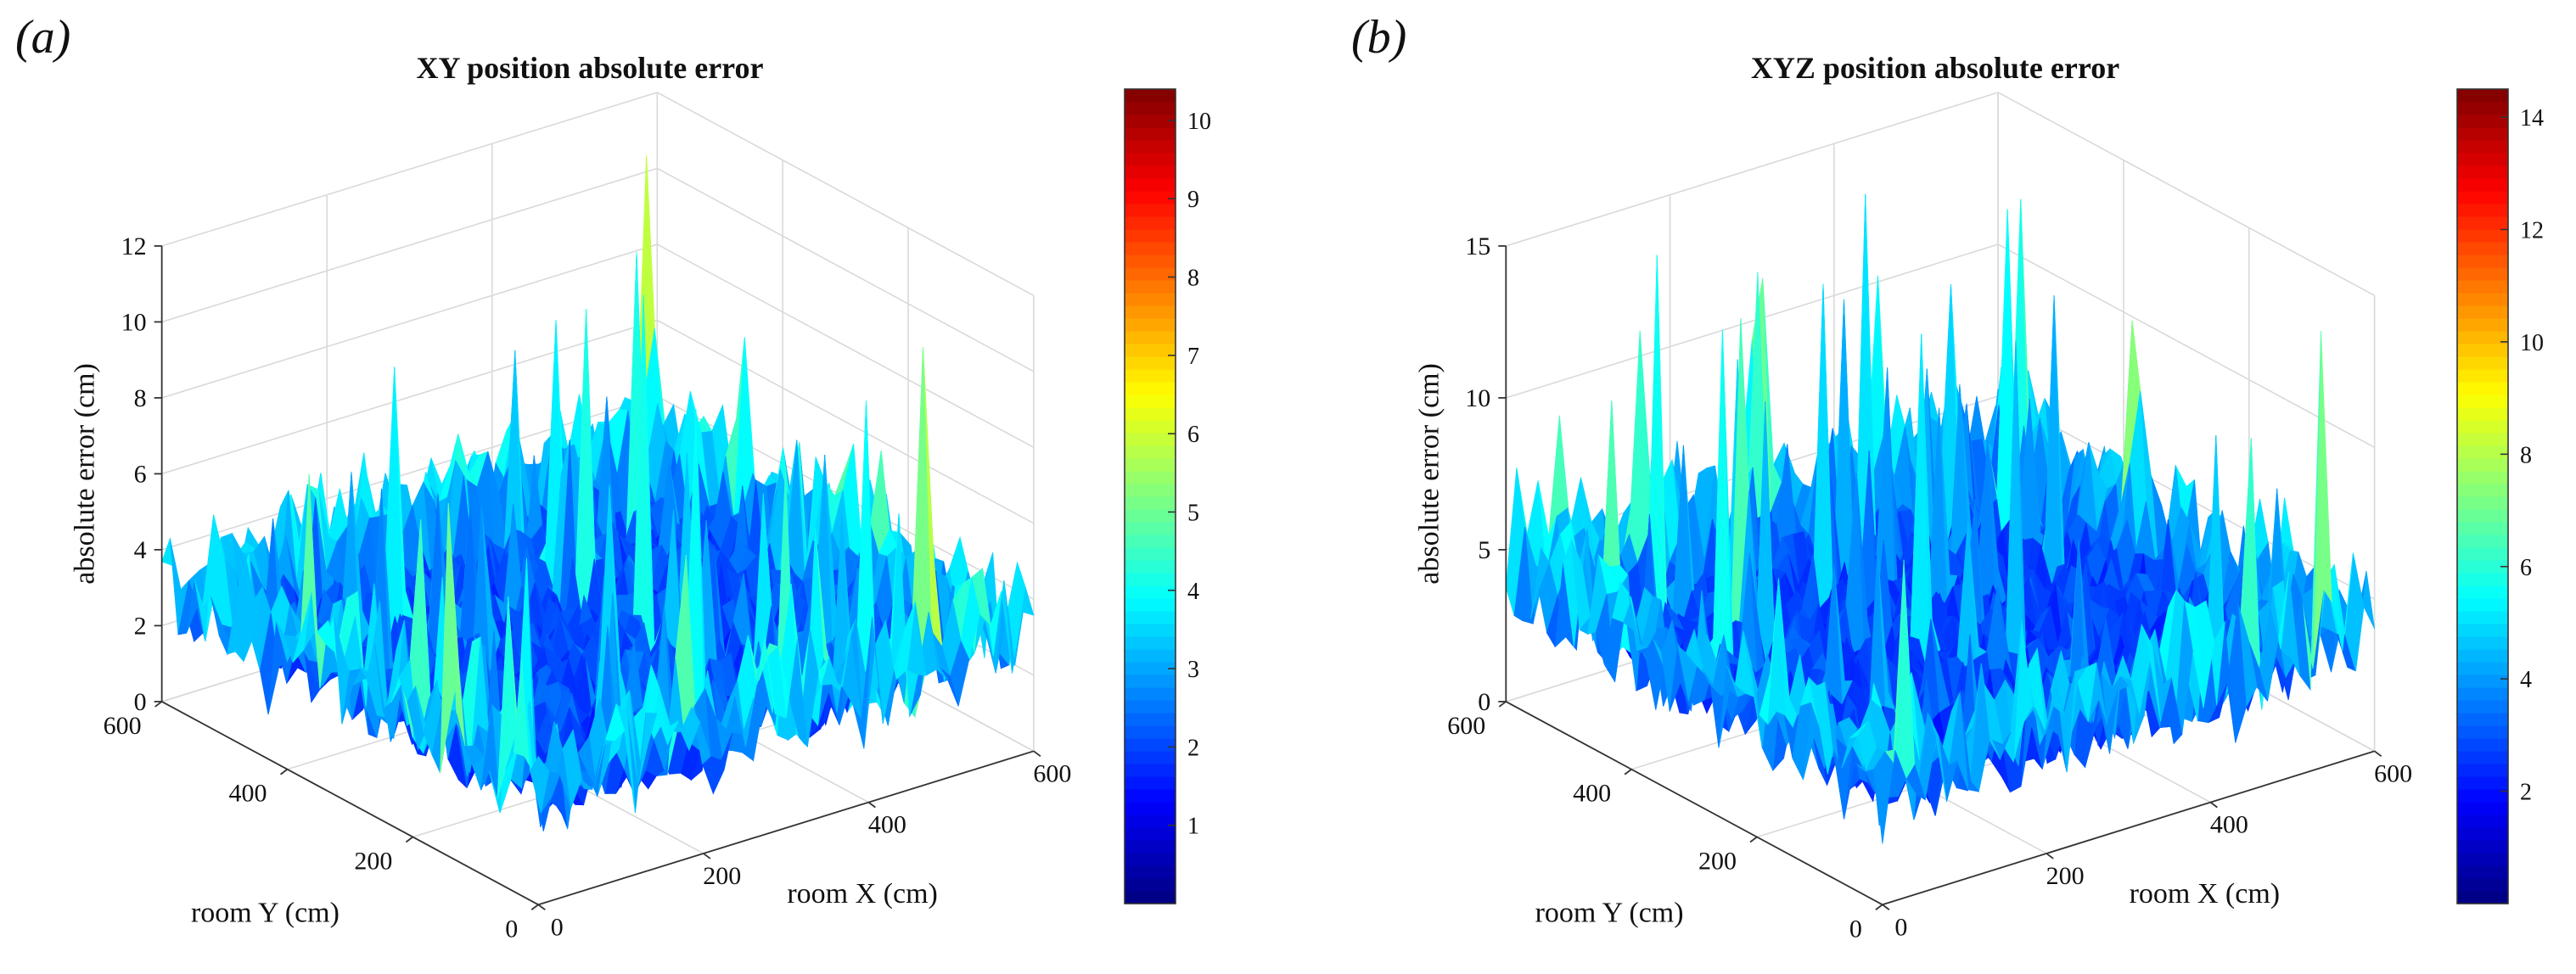 The height and width of the screenshot is (974, 2576). I want to click on colorbar-tick-label: 7, so click(1193, 357).